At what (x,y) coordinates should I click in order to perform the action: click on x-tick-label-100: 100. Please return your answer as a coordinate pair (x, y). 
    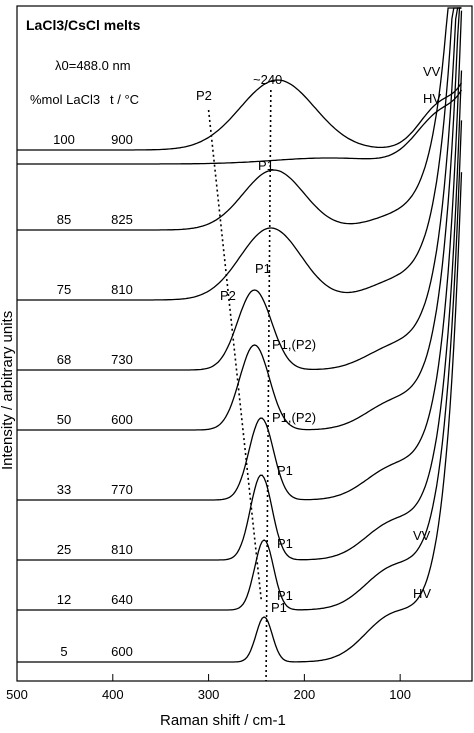
    Looking at the image, I should click on (400, 694).